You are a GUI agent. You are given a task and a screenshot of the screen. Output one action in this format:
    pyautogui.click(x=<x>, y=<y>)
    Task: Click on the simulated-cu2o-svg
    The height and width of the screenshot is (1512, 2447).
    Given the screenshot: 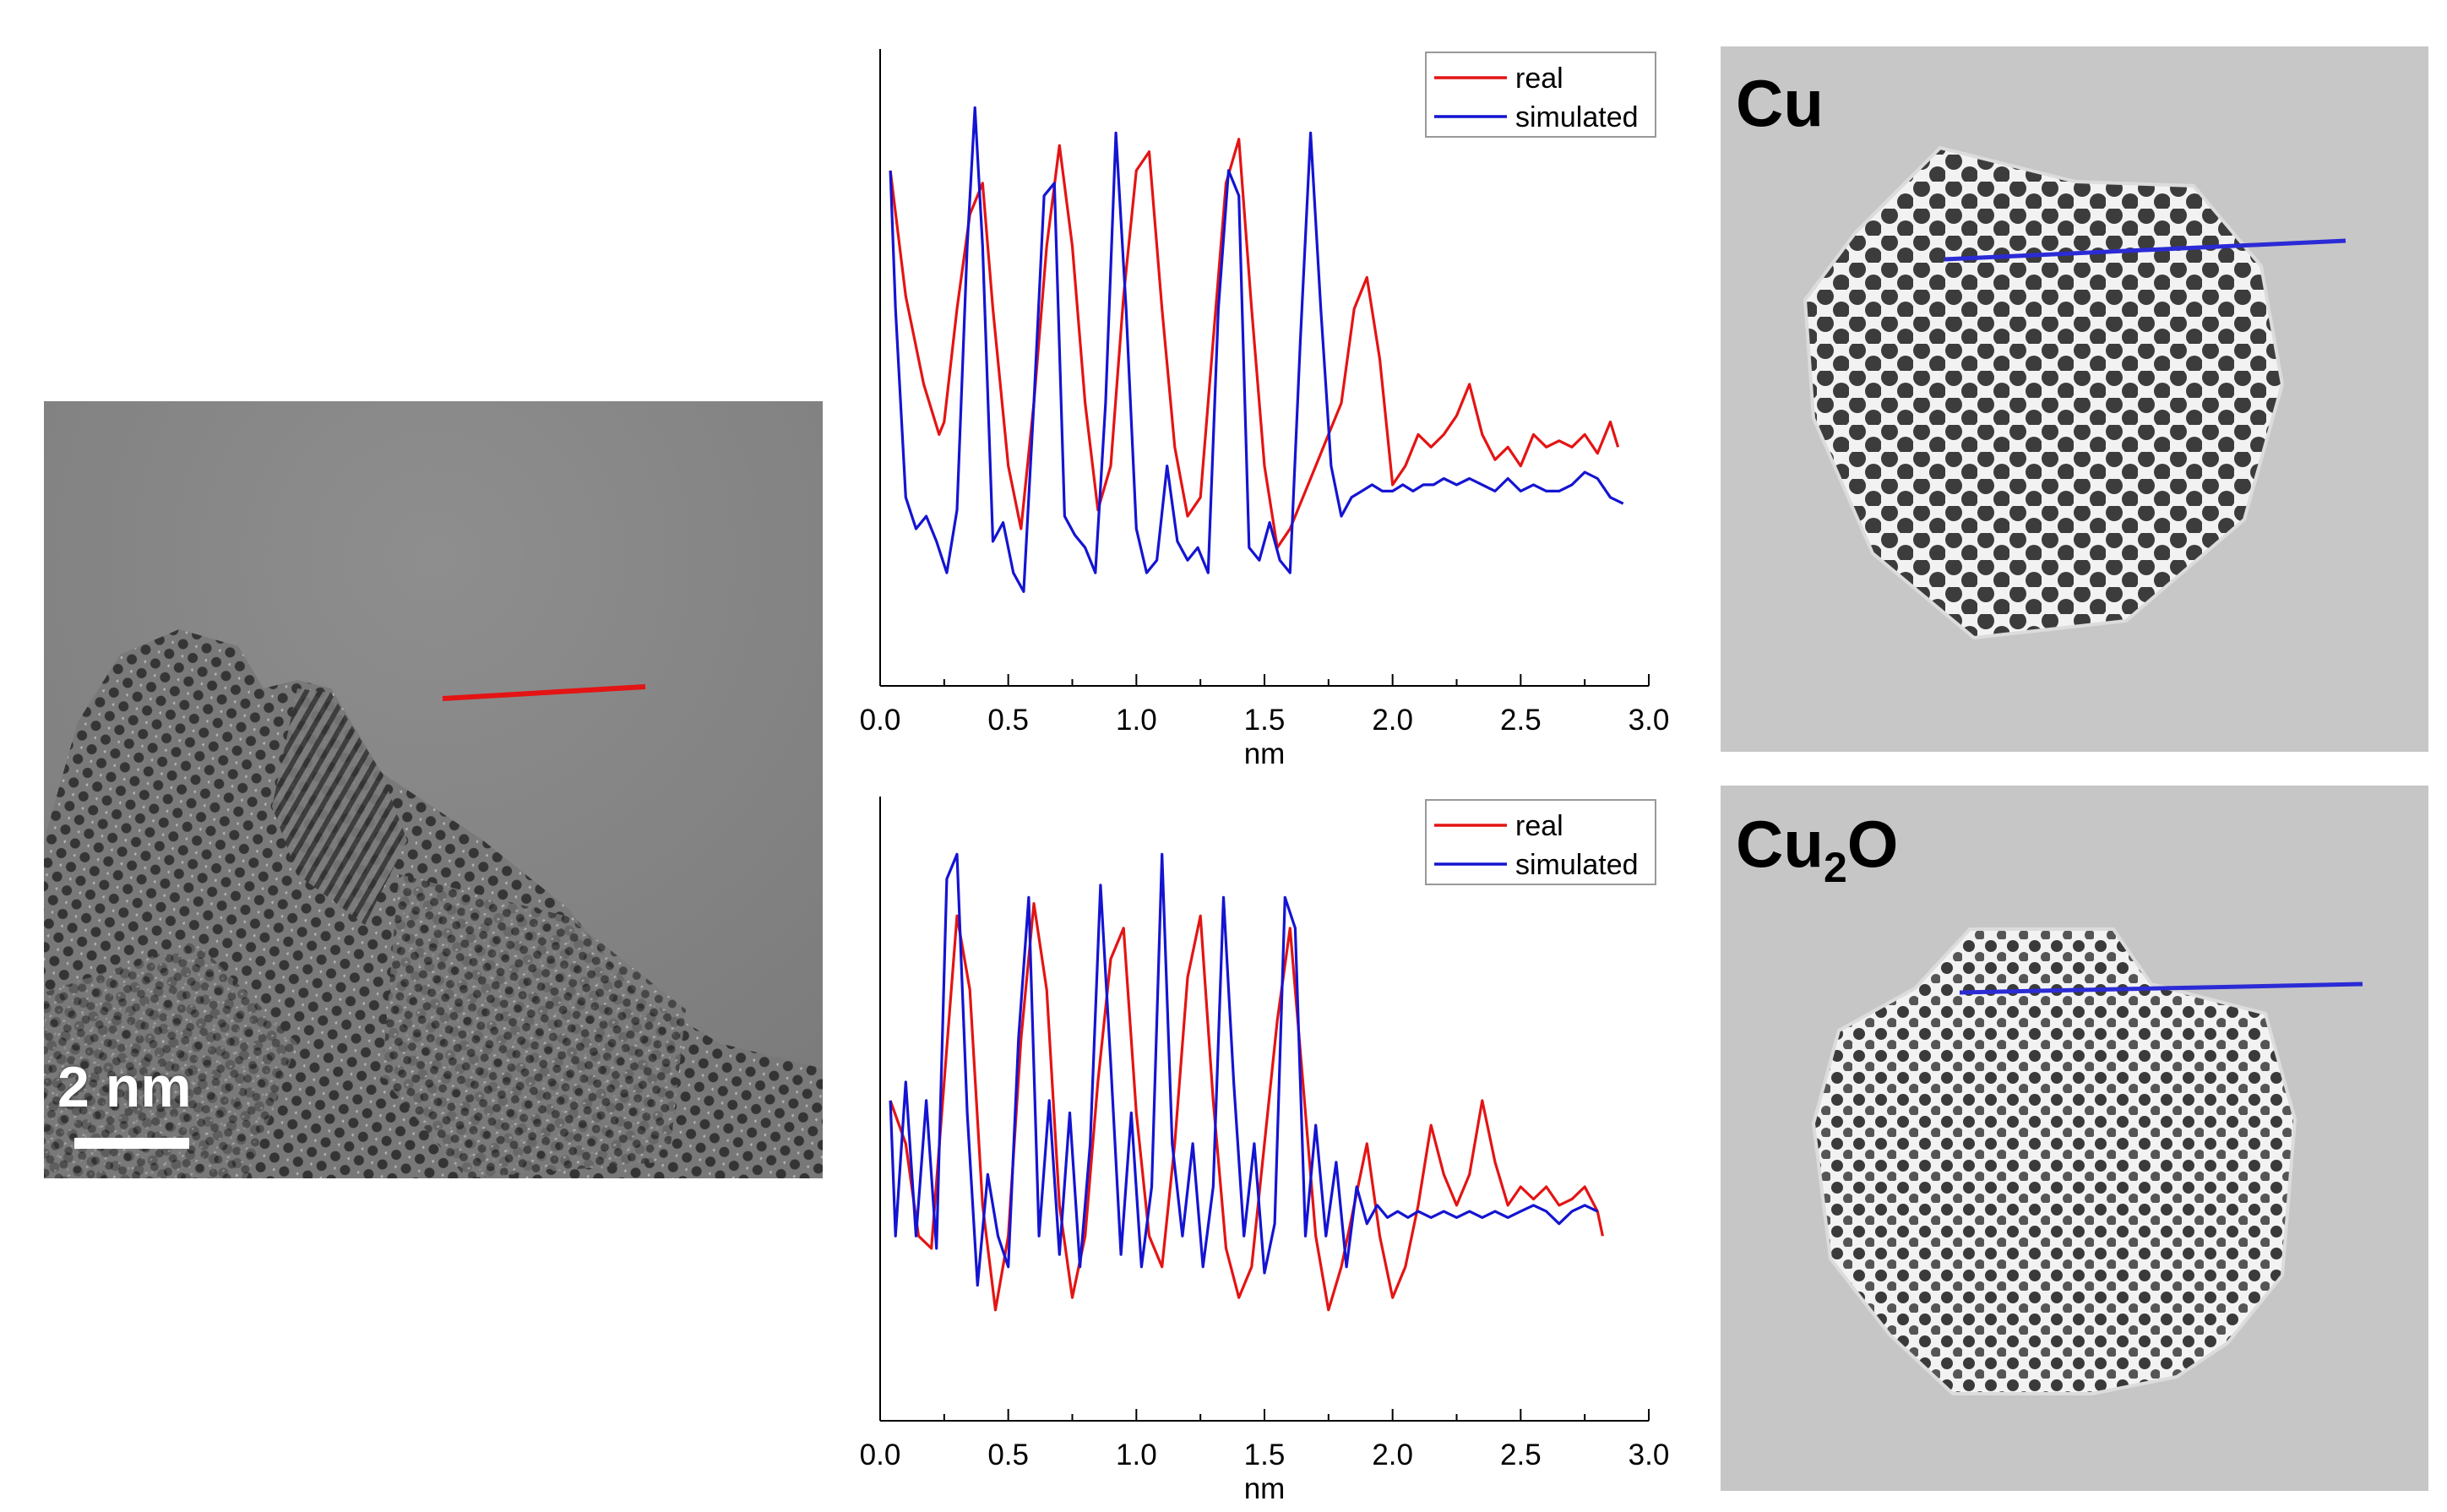 What is the action you would take?
    pyautogui.click(x=2074, y=1138)
    